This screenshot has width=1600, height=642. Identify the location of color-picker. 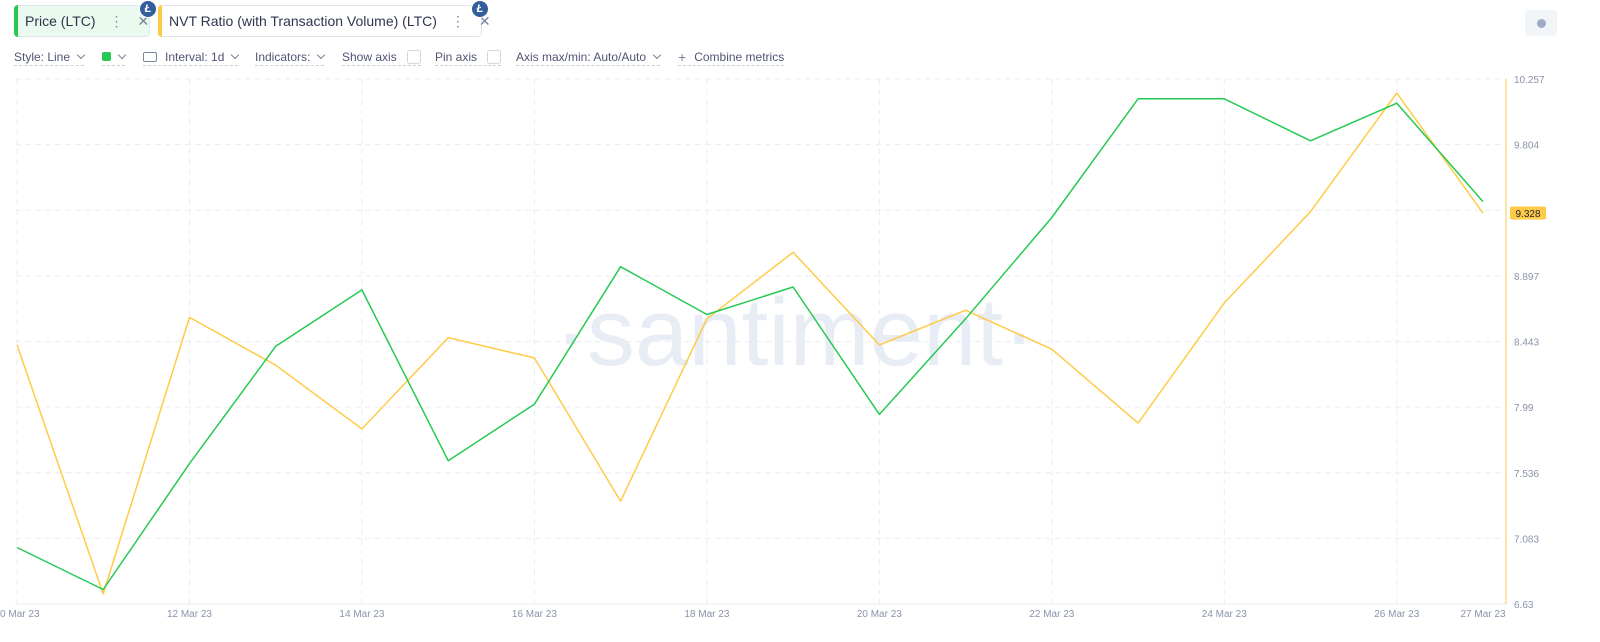
(114, 57).